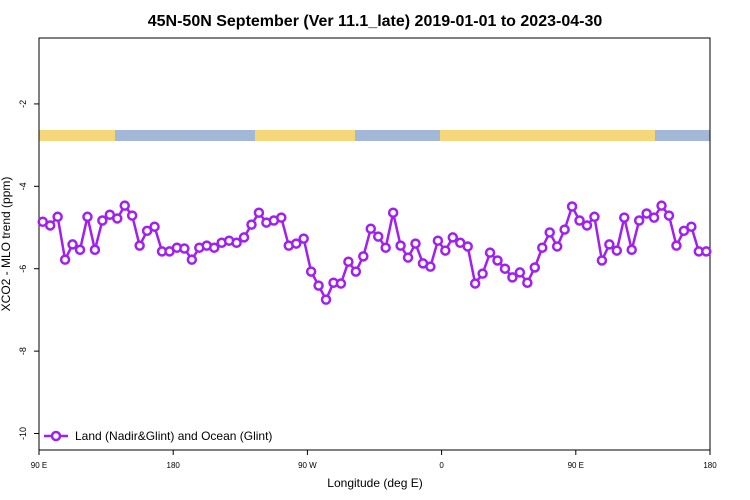 Image resolution: width=750 pixels, height=500 pixels. I want to click on land-mask, so click(374, 135).